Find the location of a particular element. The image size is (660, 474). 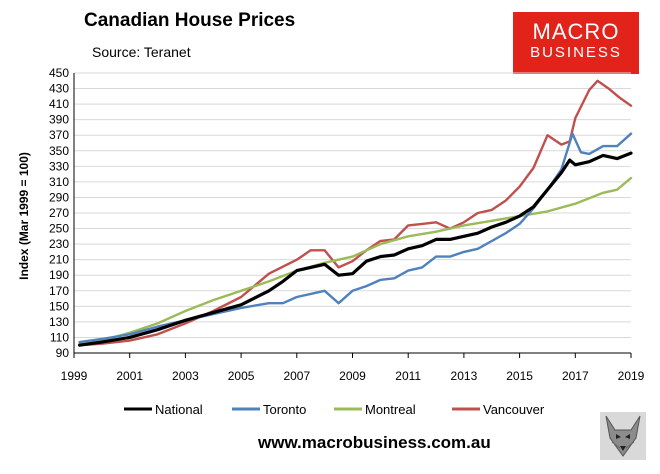

x-tick-2001: 2001 is located at coordinates (129, 376).